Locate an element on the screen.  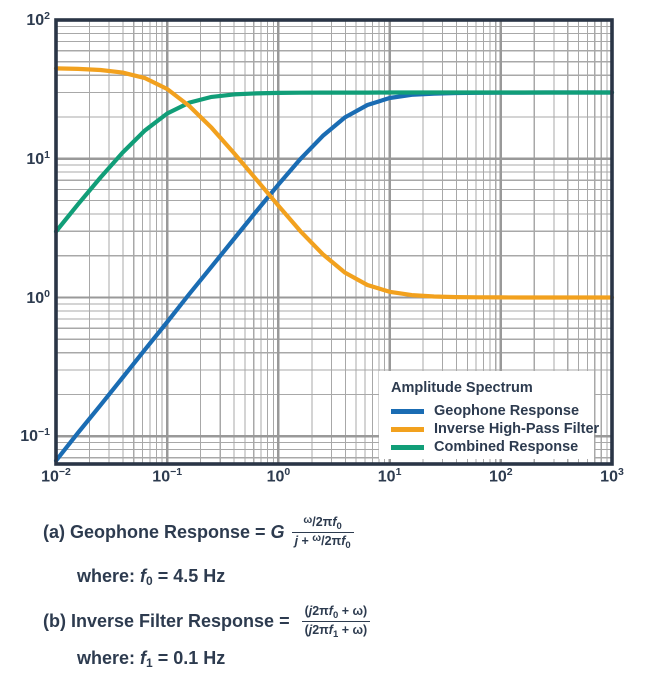
y-tick-label: 10¹ is located at coordinates (38, 158).